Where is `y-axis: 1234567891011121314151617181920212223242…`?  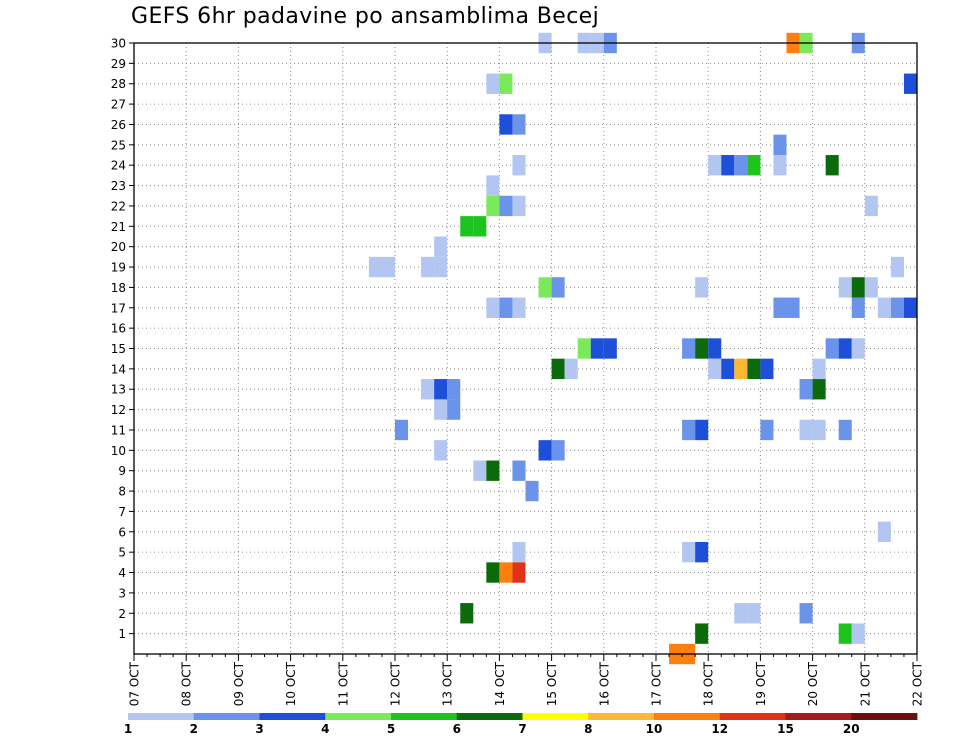
y-axis: 1234567891011121314151617181920212223242… is located at coordinates (122, 339).